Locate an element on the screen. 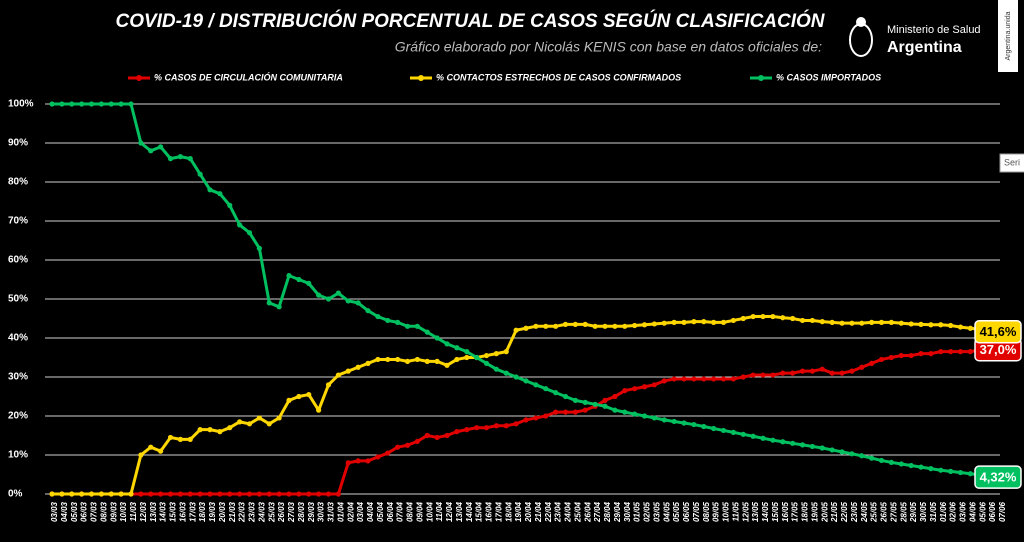 The width and height of the screenshot is (1024, 542). legend-marker is located at coordinates (139, 78).